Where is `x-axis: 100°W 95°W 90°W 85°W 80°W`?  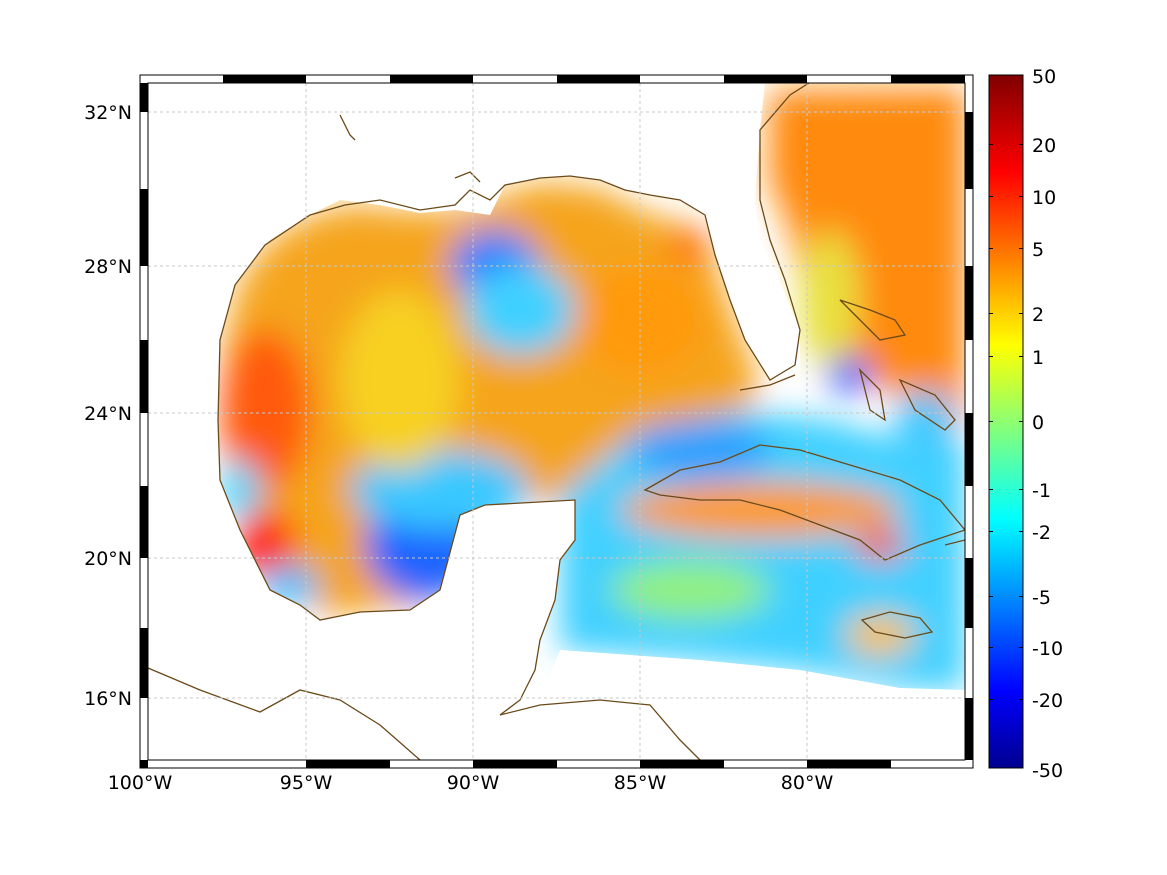
x-axis: 100°W 95°W 90°W 85°W 80°W is located at coordinates (471, 783).